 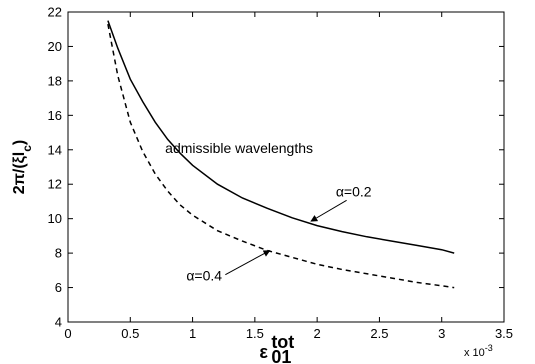 I want to click on y-axis-label: 2π/(ξlc), so click(x=22, y=167).